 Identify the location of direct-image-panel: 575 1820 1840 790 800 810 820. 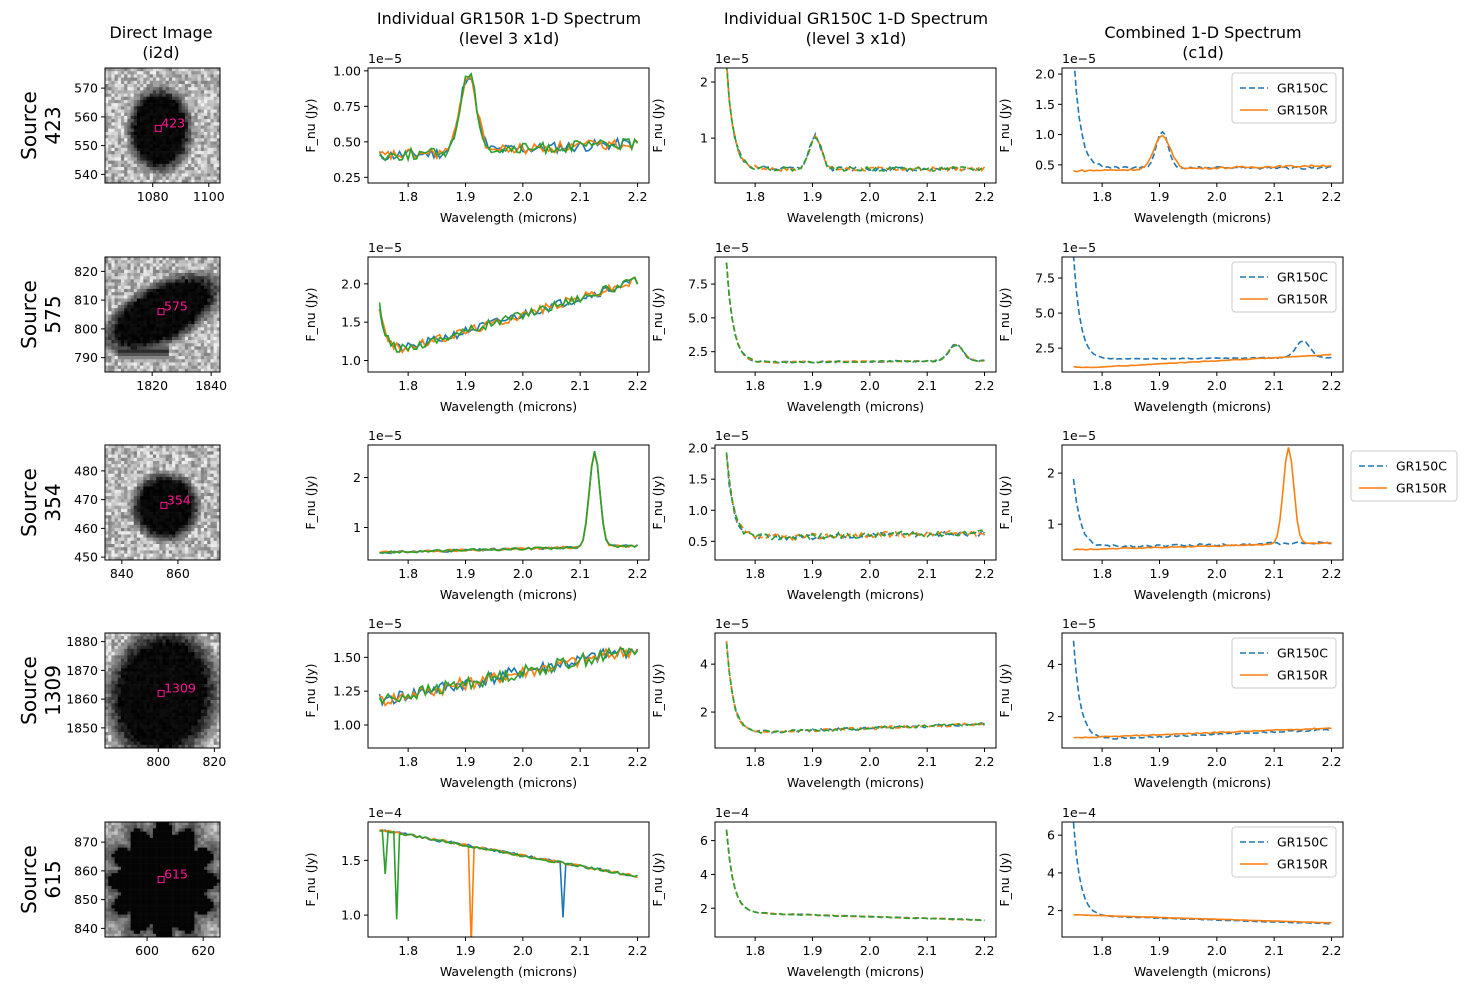
(150, 324).